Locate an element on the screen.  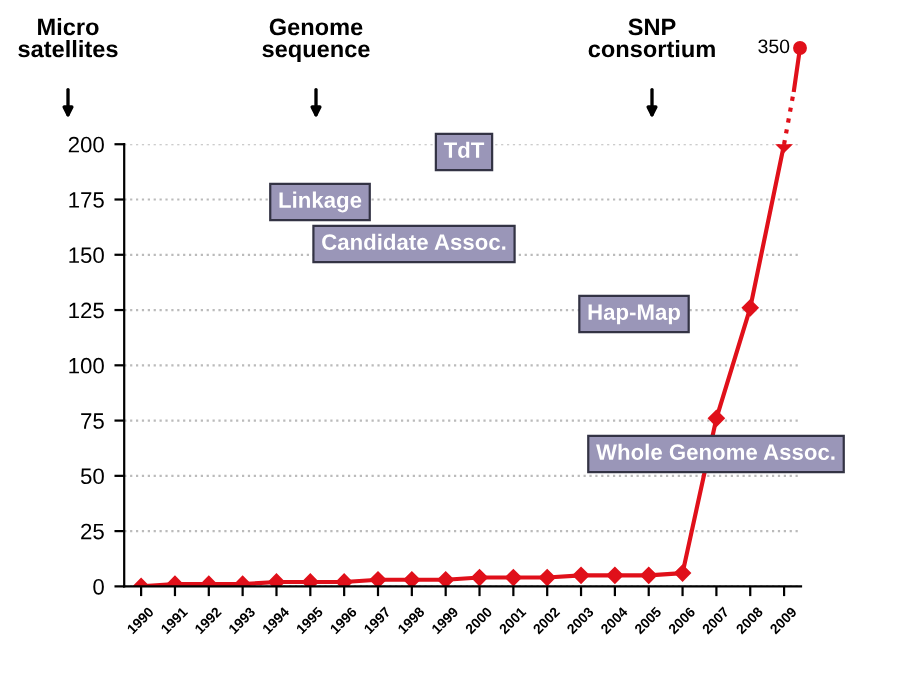
y-tick-label: 25 is located at coordinates (92, 531).